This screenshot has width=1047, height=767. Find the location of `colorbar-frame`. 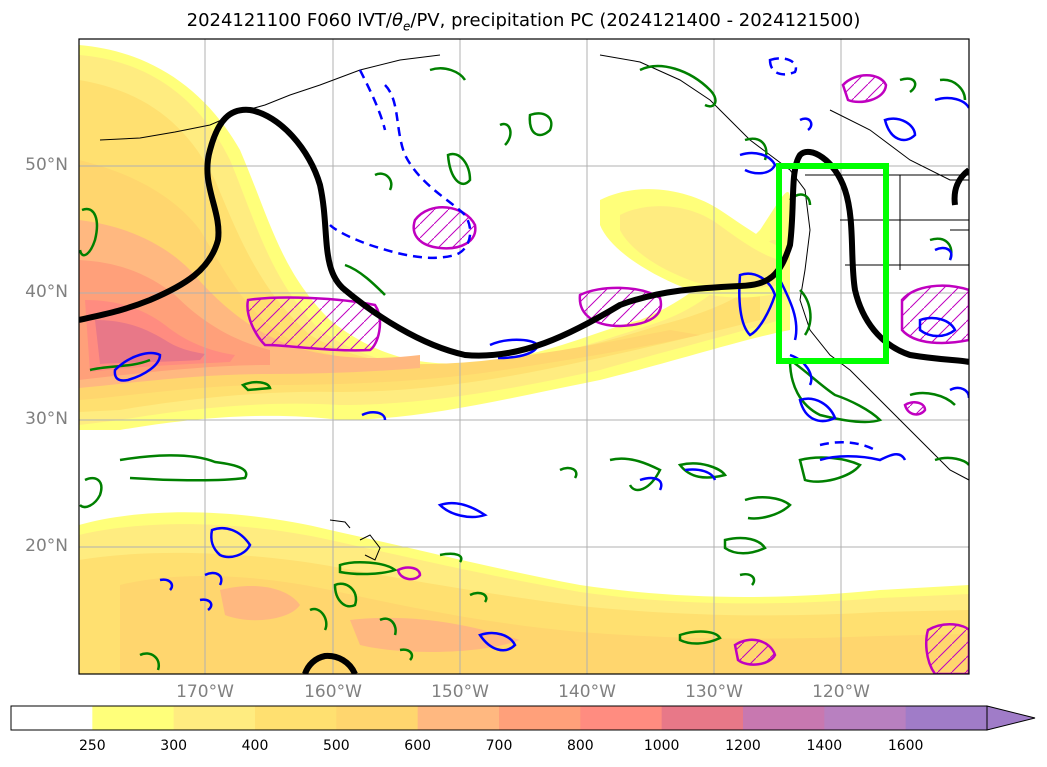

colorbar-frame is located at coordinates (499, 718).